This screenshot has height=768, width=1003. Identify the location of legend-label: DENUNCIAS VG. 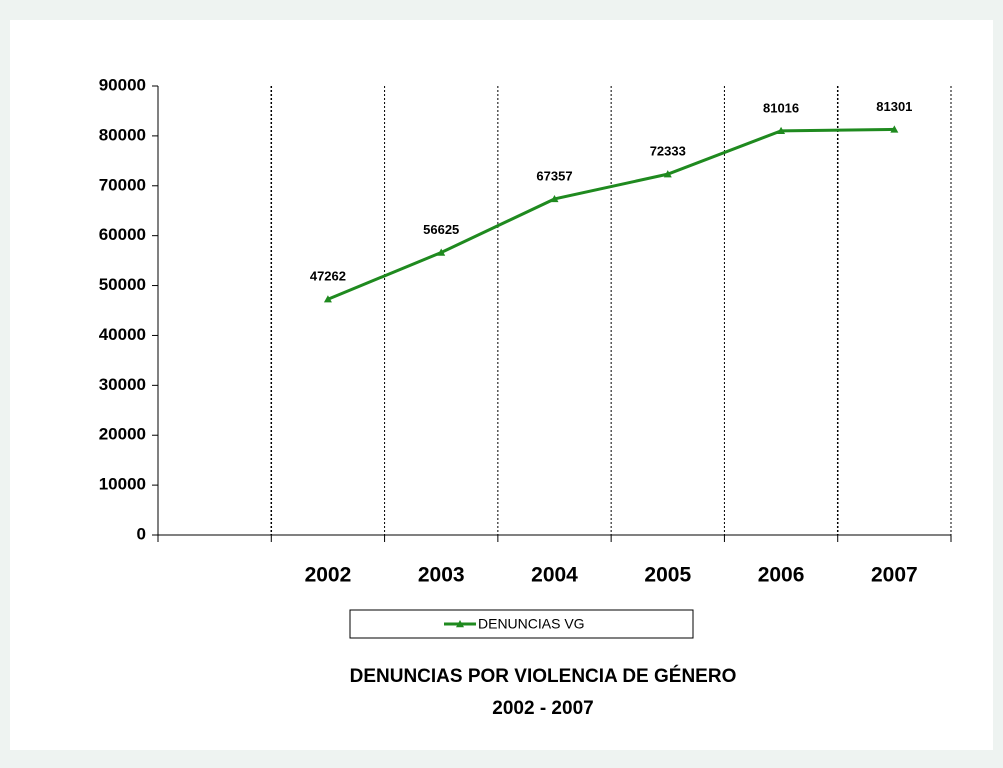
(531, 624).